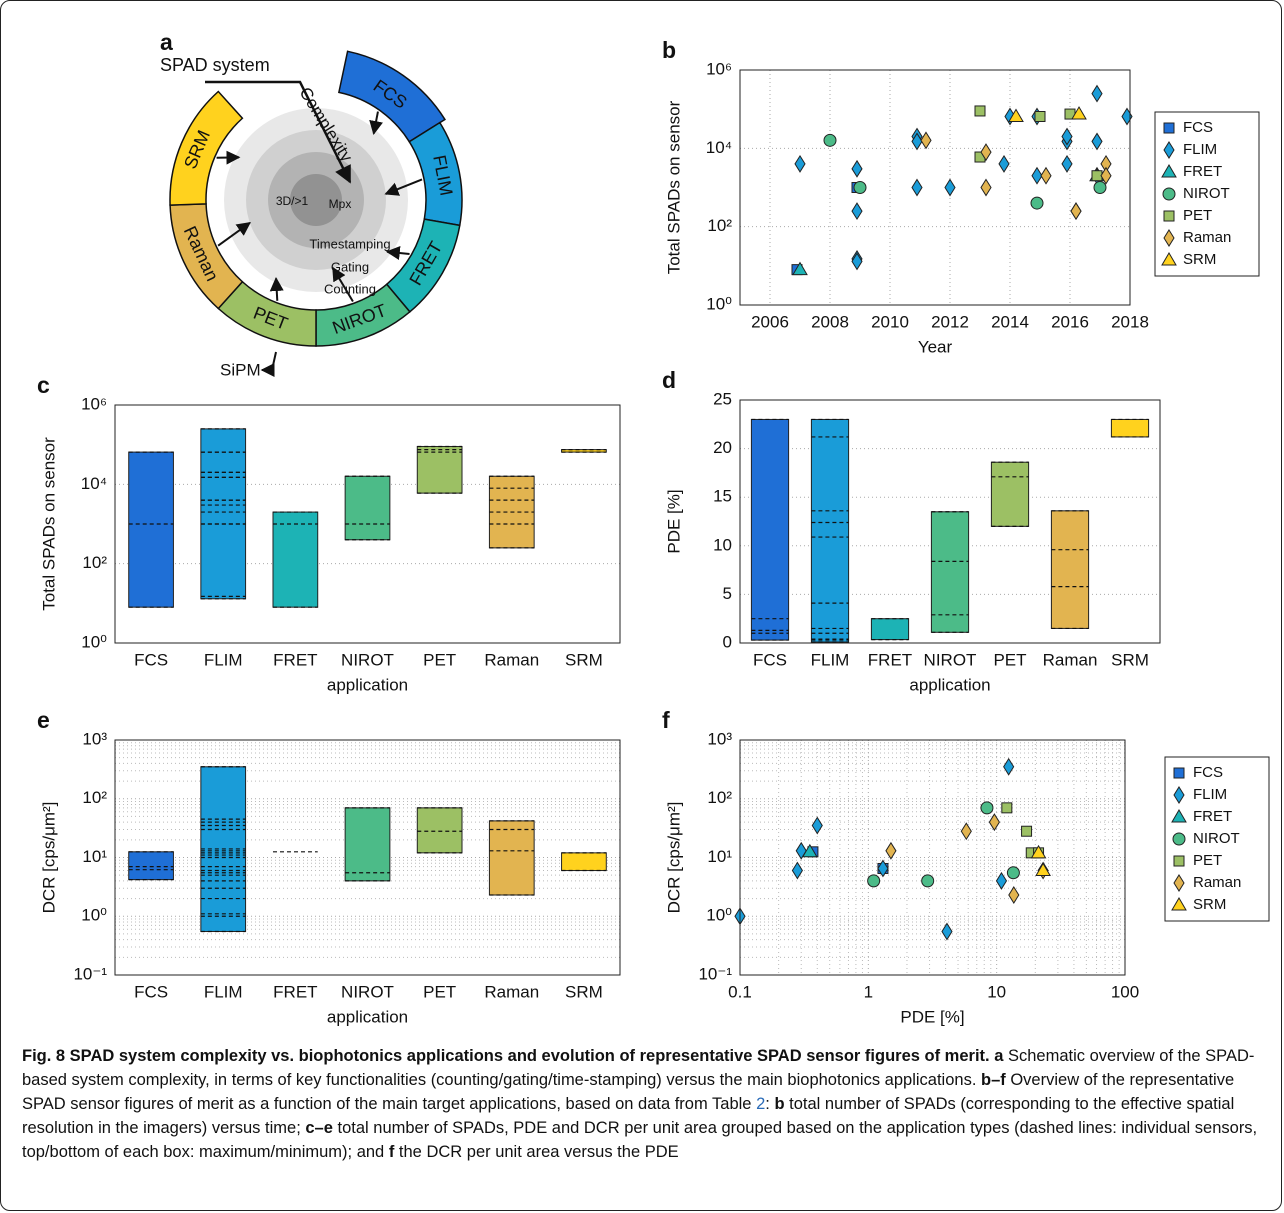  I want to click on legend-label: SRM, so click(1209, 904).